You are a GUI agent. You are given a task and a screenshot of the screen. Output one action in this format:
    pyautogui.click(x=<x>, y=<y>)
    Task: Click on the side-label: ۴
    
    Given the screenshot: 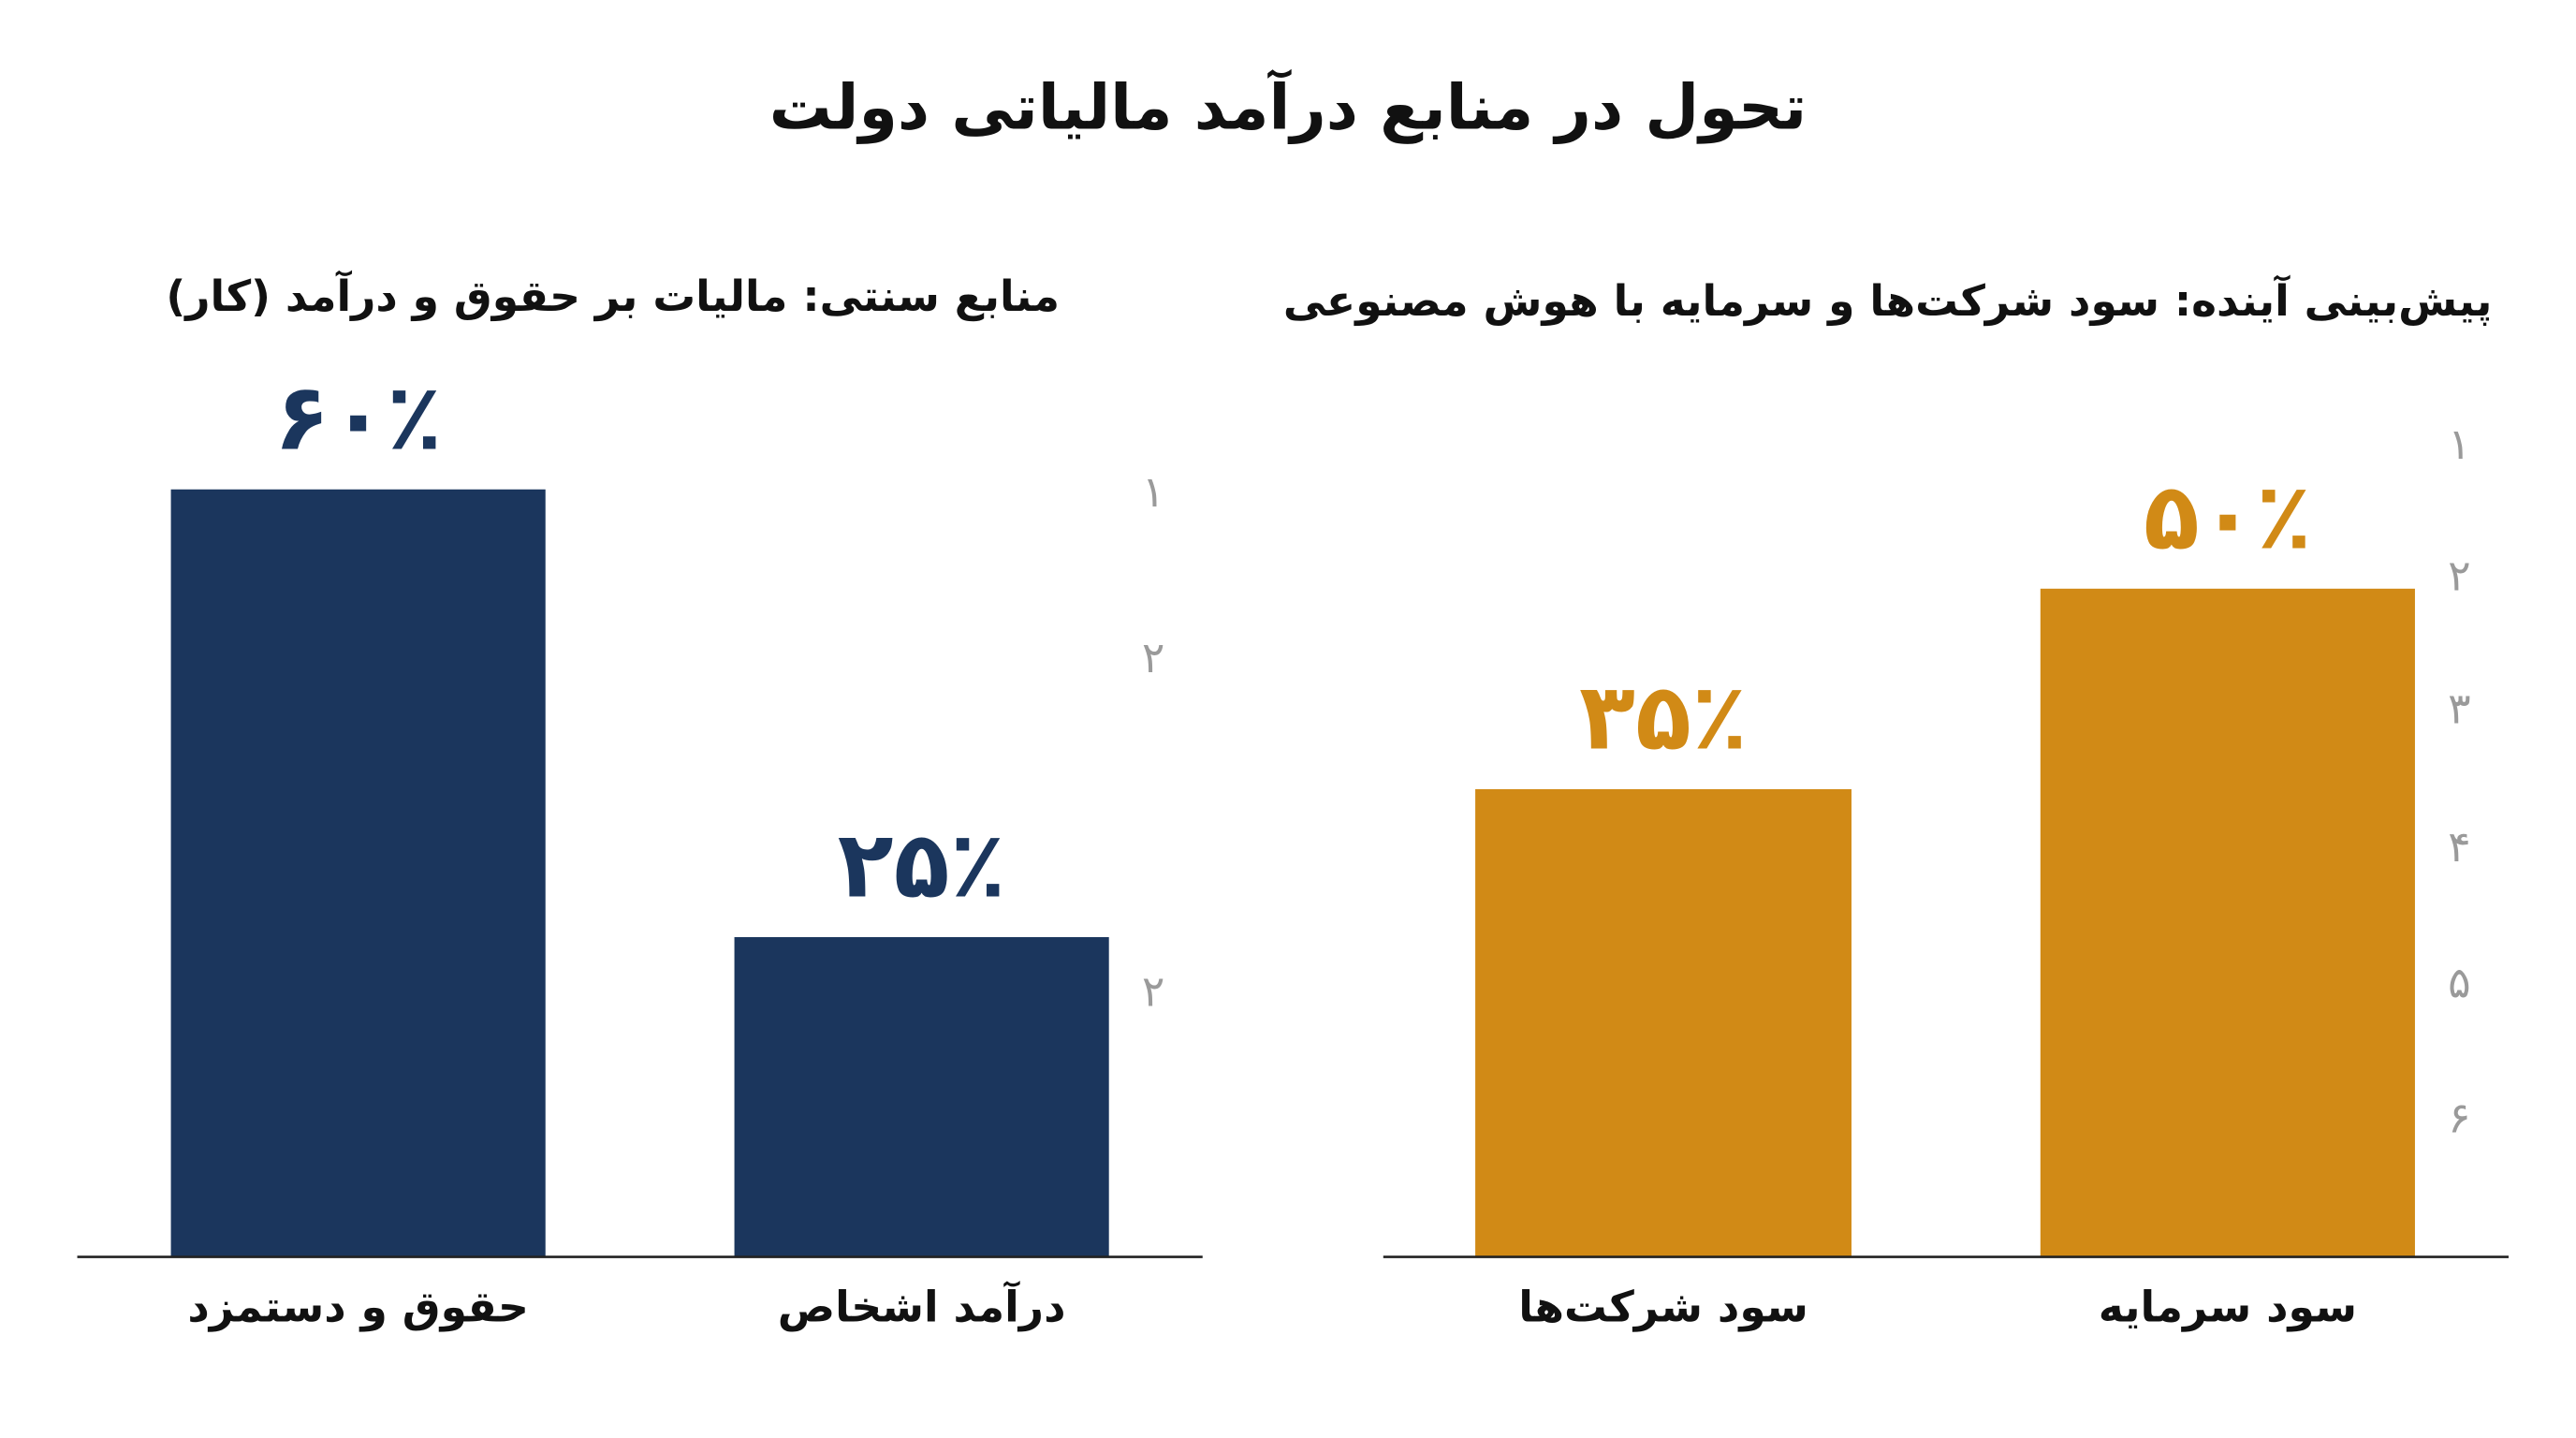 What is the action you would take?
    pyautogui.click(x=2459, y=847)
    